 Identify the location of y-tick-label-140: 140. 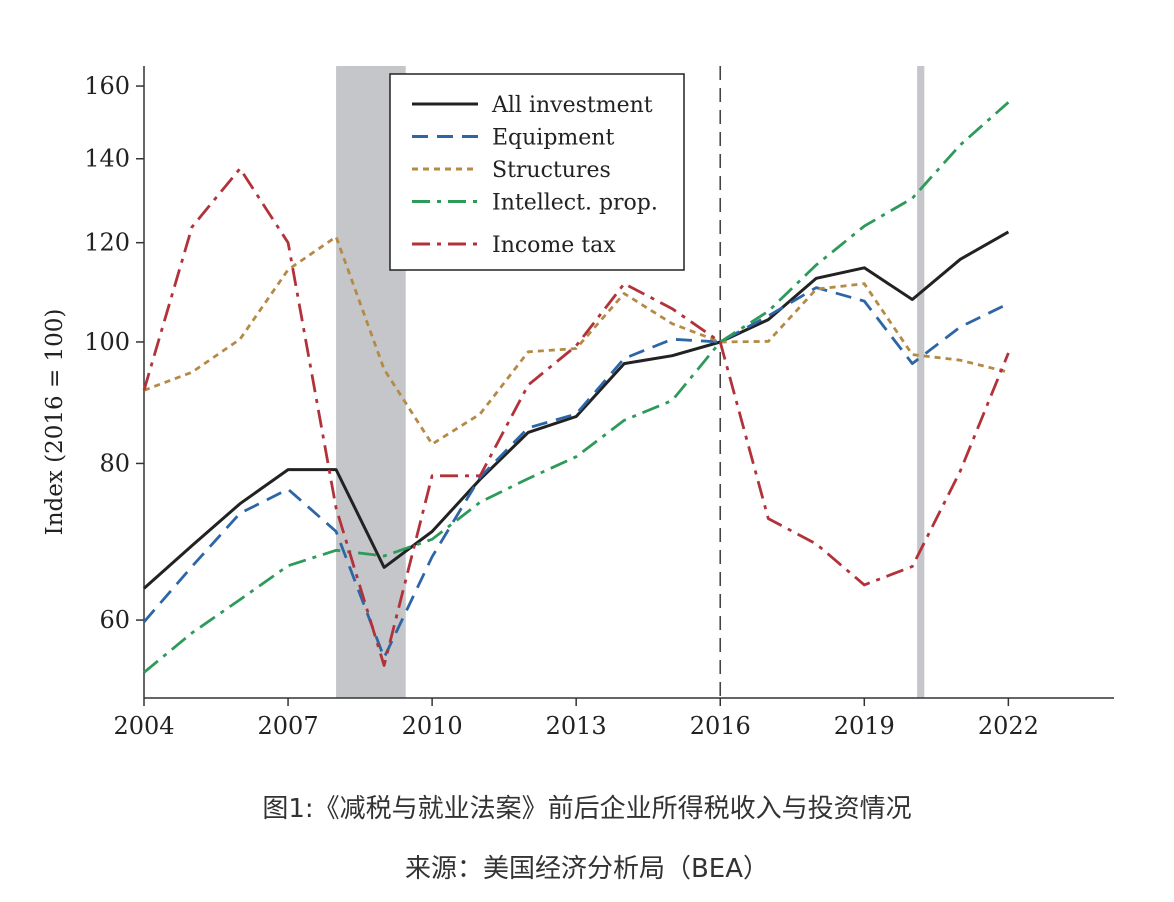
(107, 159).